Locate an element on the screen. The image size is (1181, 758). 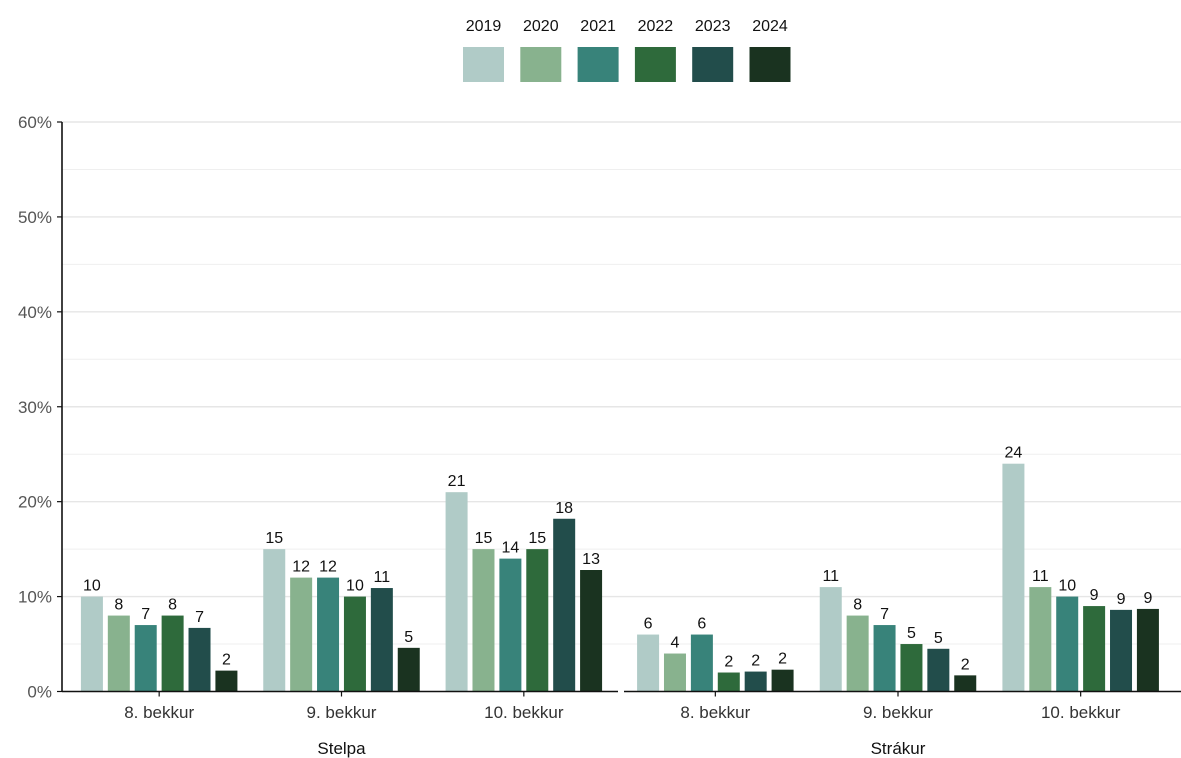
data-label: 18 is located at coordinates (564, 508).